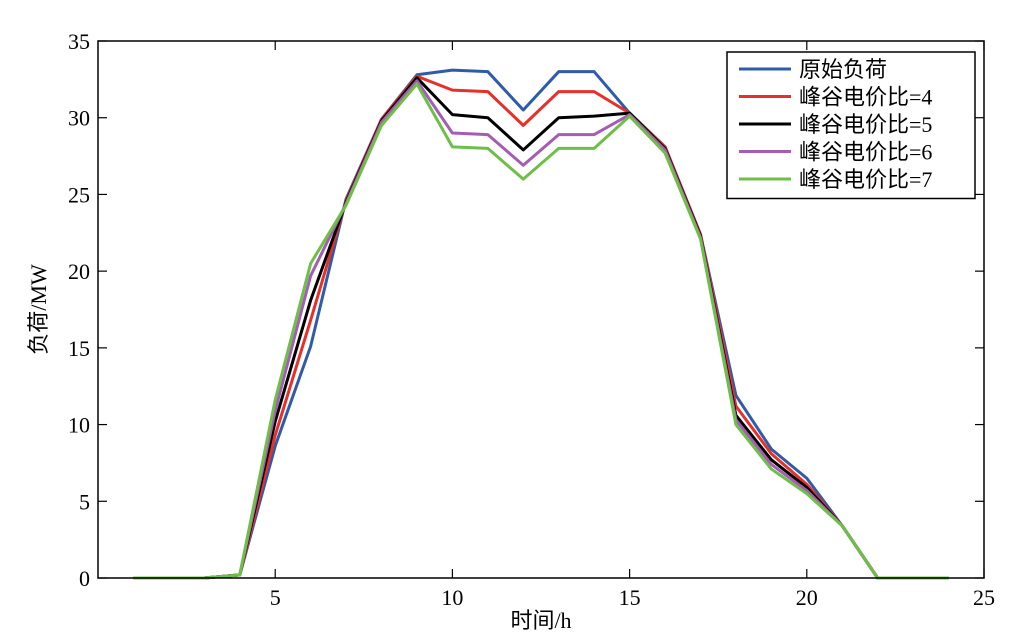 This screenshot has width=1024, height=640. What do you see at coordinates (865, 179) in the screenshot?
I see `legend-item-label: 峰谷电价比=7` at bounding box center [865, 179].